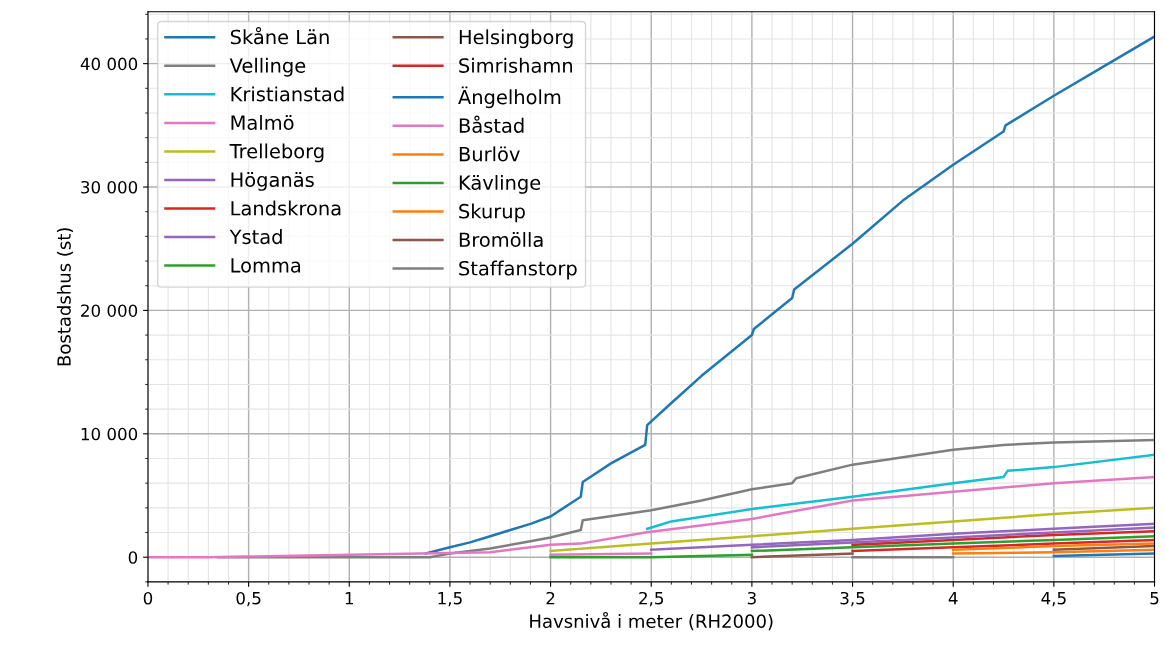  I want to click on x-axis-title: Havsnivå i meter (RH2000), so click(651, 621).